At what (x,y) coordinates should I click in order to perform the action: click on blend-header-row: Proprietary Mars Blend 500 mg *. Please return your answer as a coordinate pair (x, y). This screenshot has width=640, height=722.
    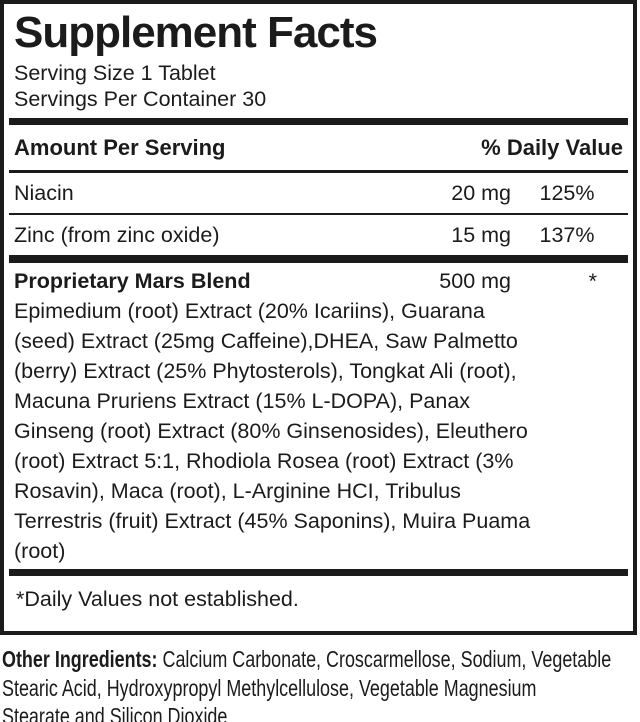
    Looking at the image, I should click on (318, 281).